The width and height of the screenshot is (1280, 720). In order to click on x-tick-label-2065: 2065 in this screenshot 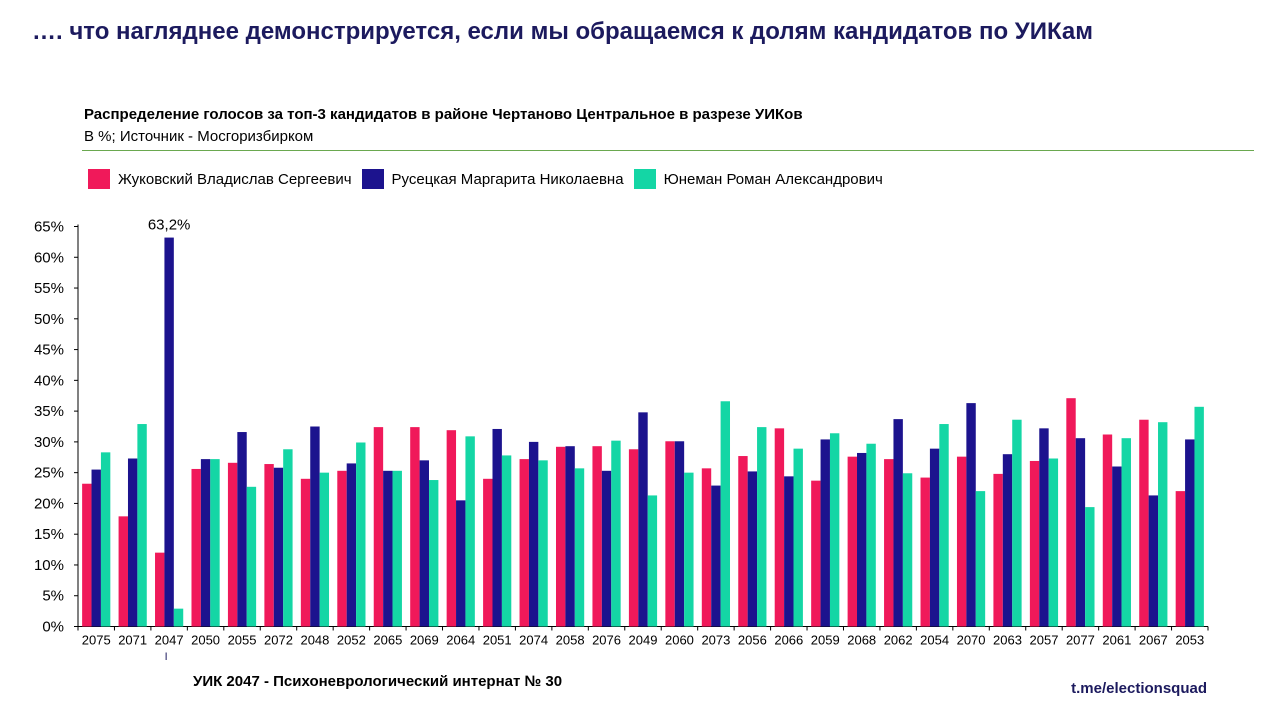, I will do `click(387, 640)`.